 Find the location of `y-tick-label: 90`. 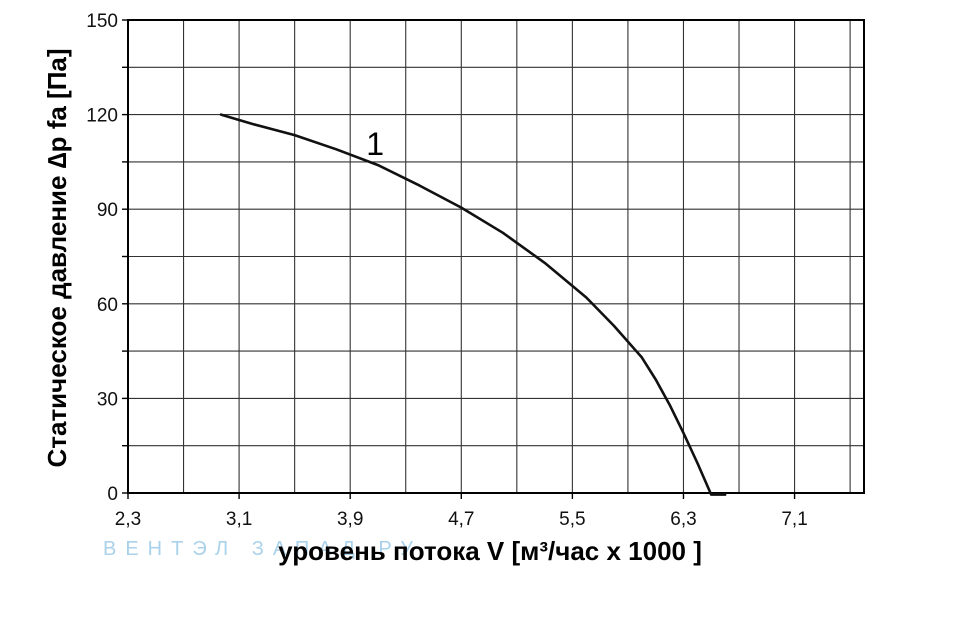

y-tick-label: 90 is located at coordinates (107, 210).